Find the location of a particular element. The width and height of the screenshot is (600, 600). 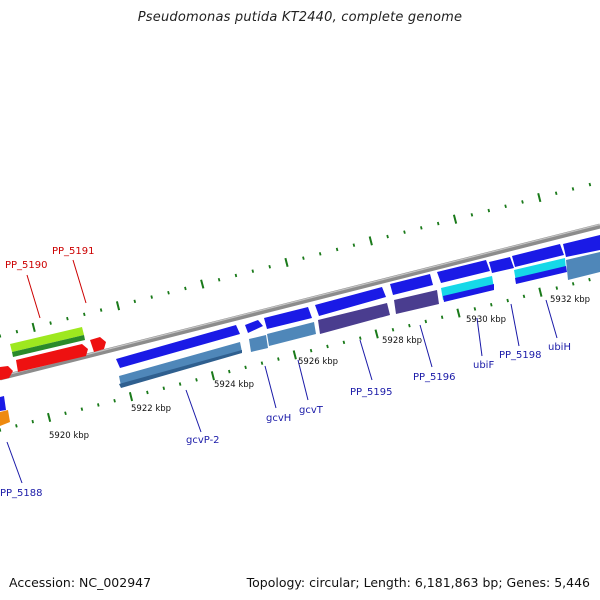

tick-label: 5932 kbp is located at coordinates (570, 300).